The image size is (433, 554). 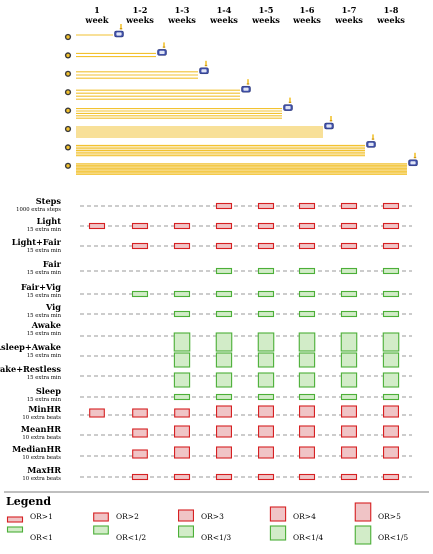 What do you see at coordinates (131, 537) in the screenshot?
I see `legend-label: OR<1/2` at bounding box center [131, 537].